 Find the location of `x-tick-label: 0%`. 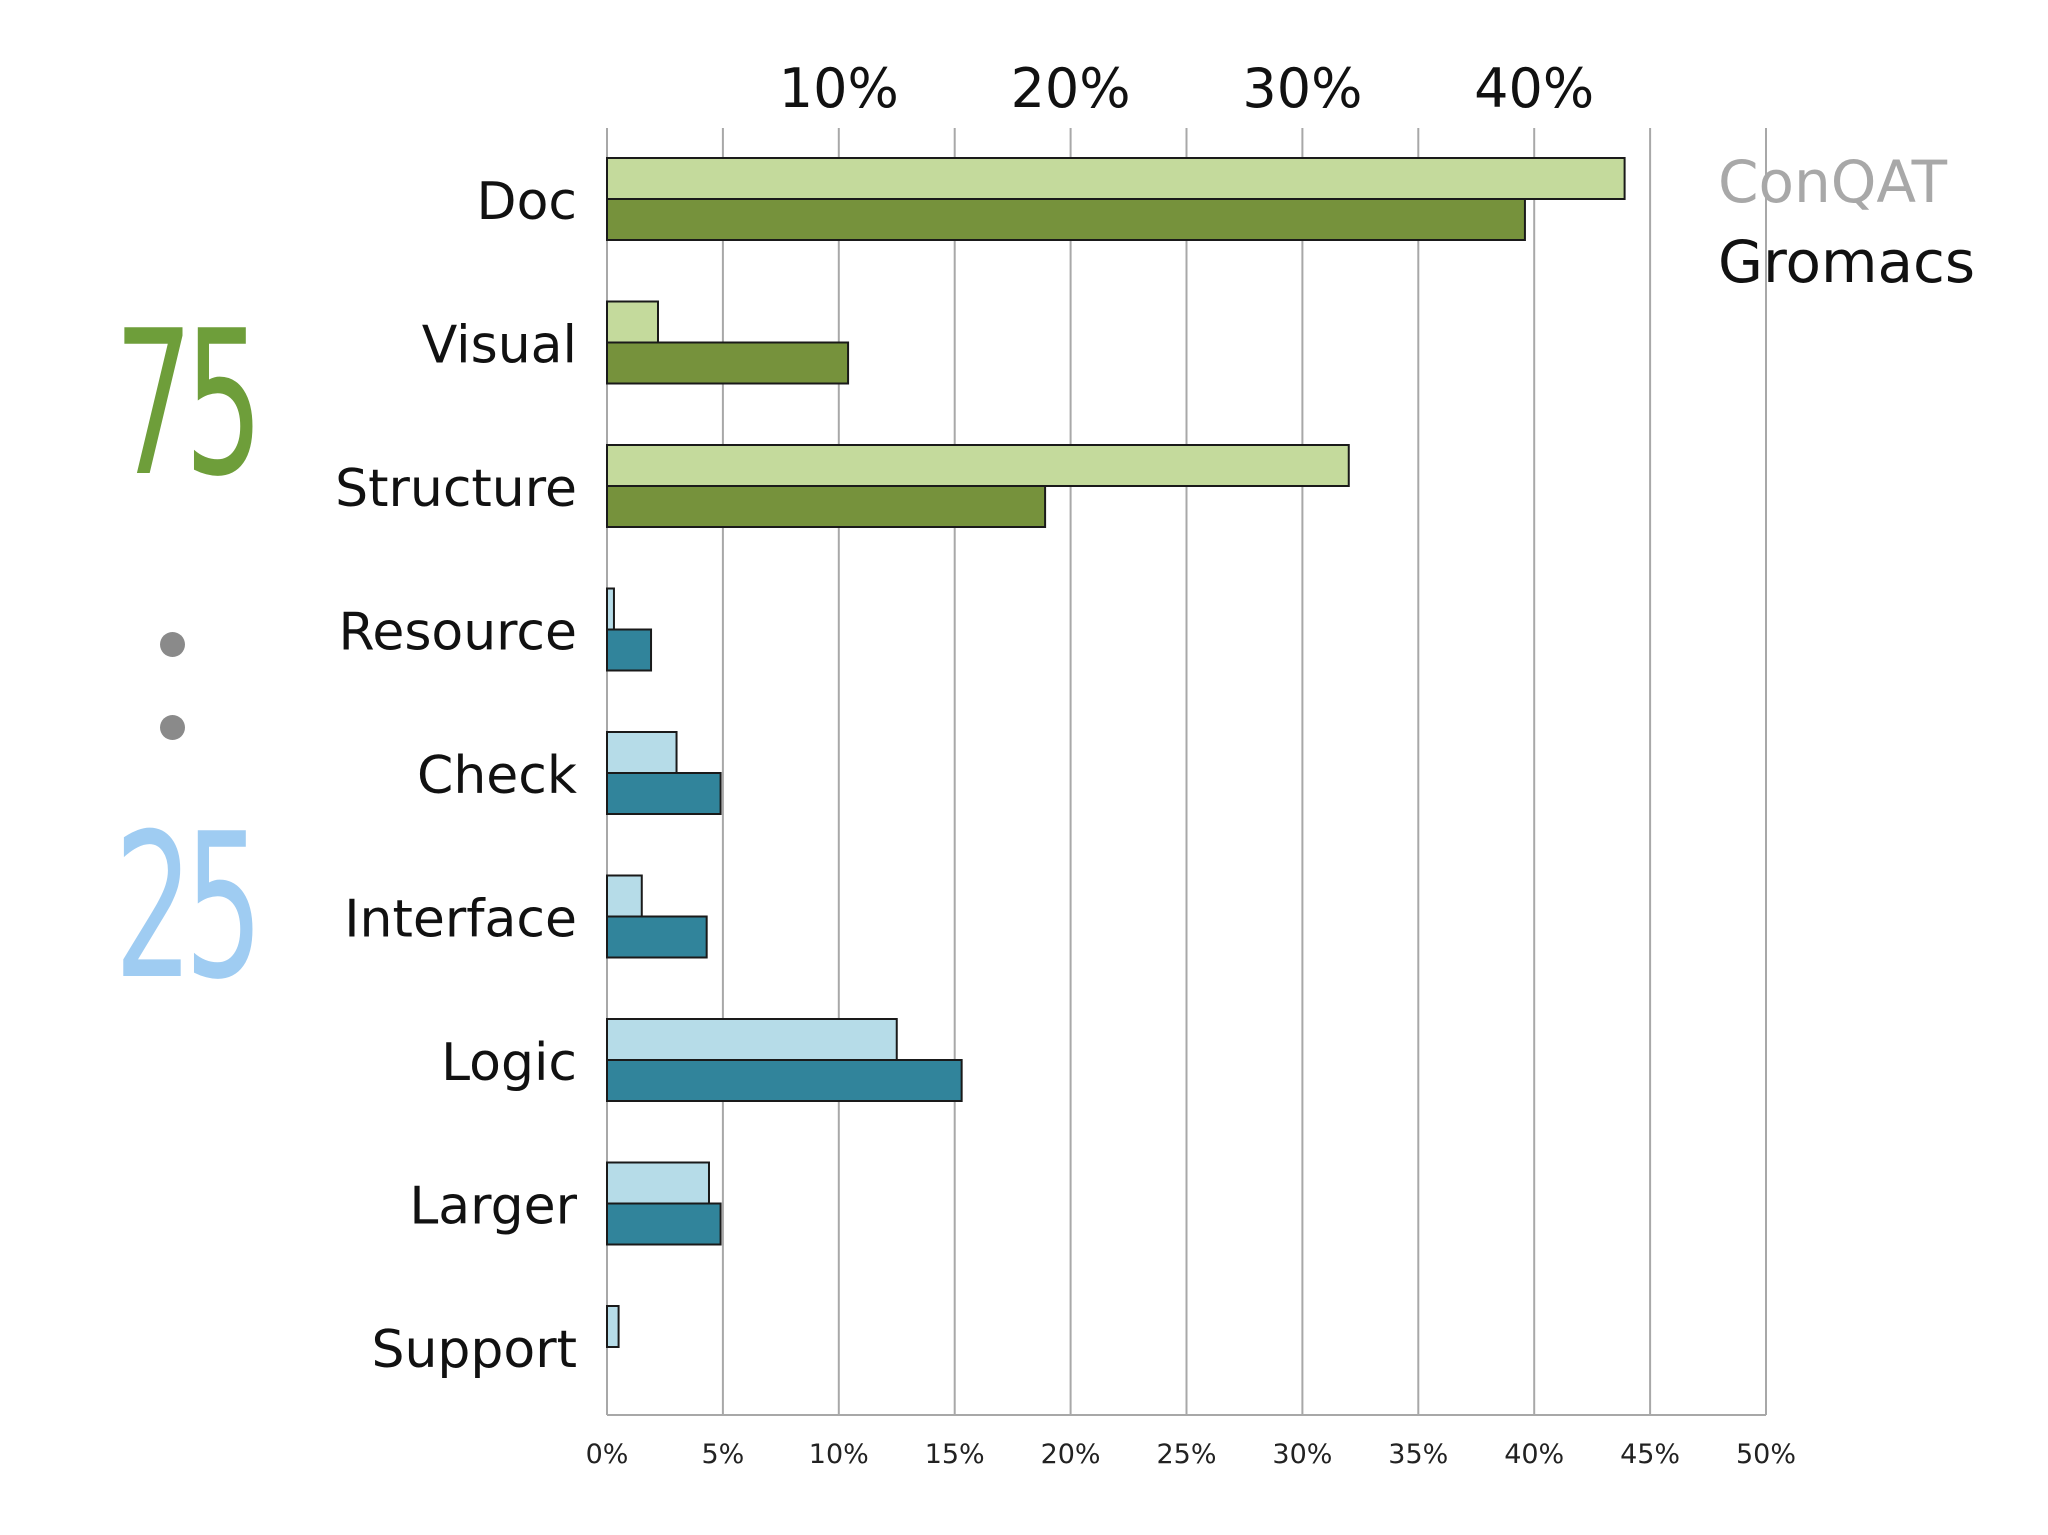

x-tick-label: 0% is located at coordinates (607, 1454).